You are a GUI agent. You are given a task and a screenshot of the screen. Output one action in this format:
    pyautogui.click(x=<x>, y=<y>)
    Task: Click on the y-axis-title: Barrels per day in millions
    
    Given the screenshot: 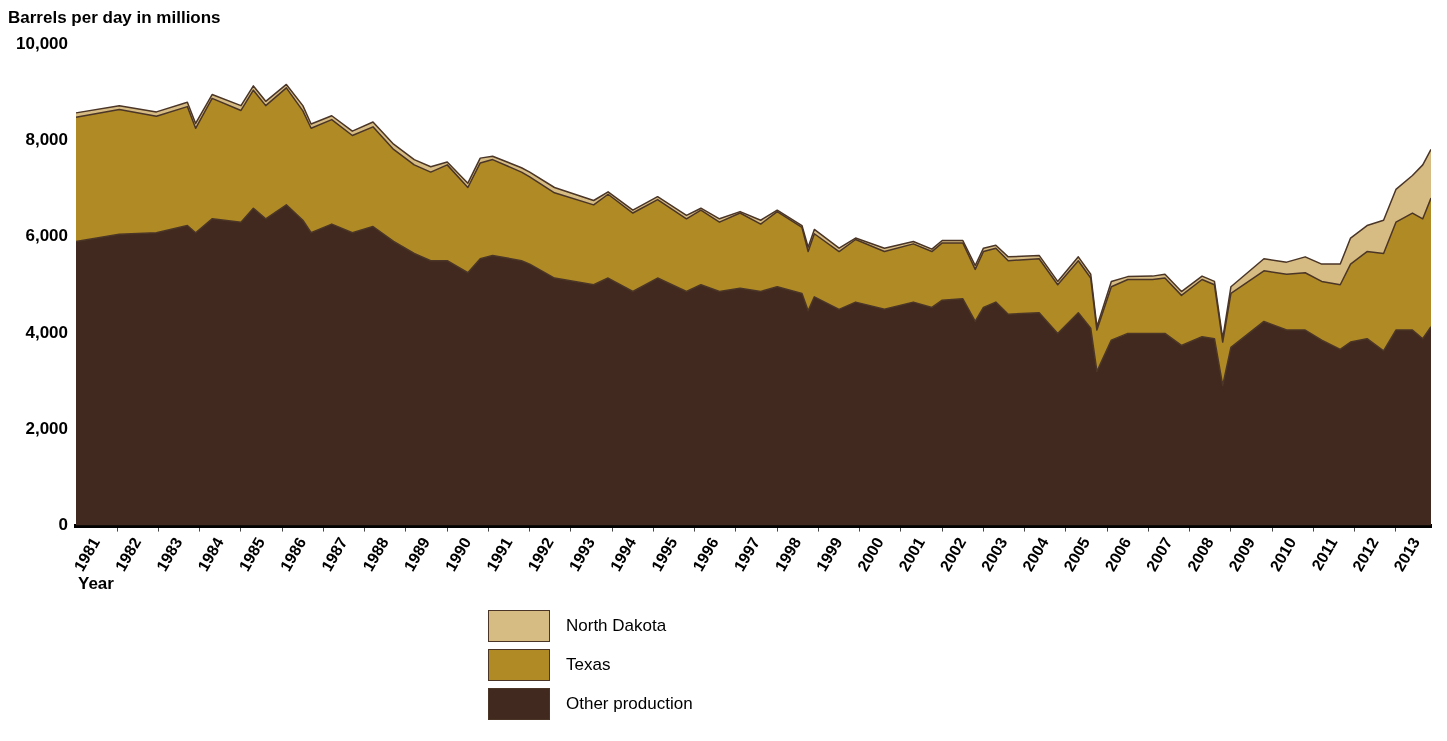 What is the action you would take?
    pyautogui.click(x=114, y=18)
    